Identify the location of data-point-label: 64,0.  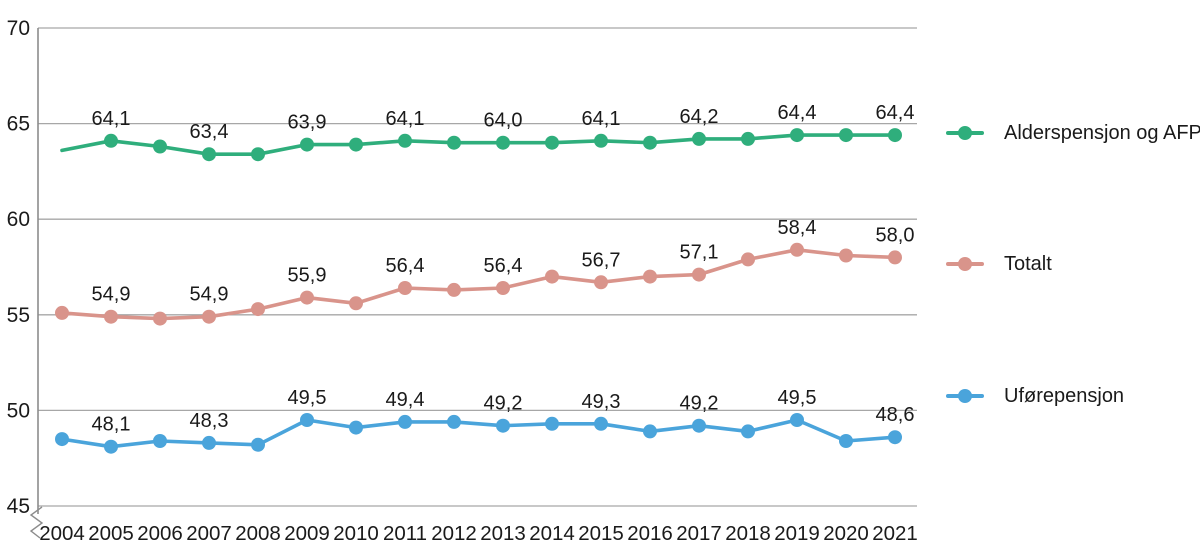
(503, 121).